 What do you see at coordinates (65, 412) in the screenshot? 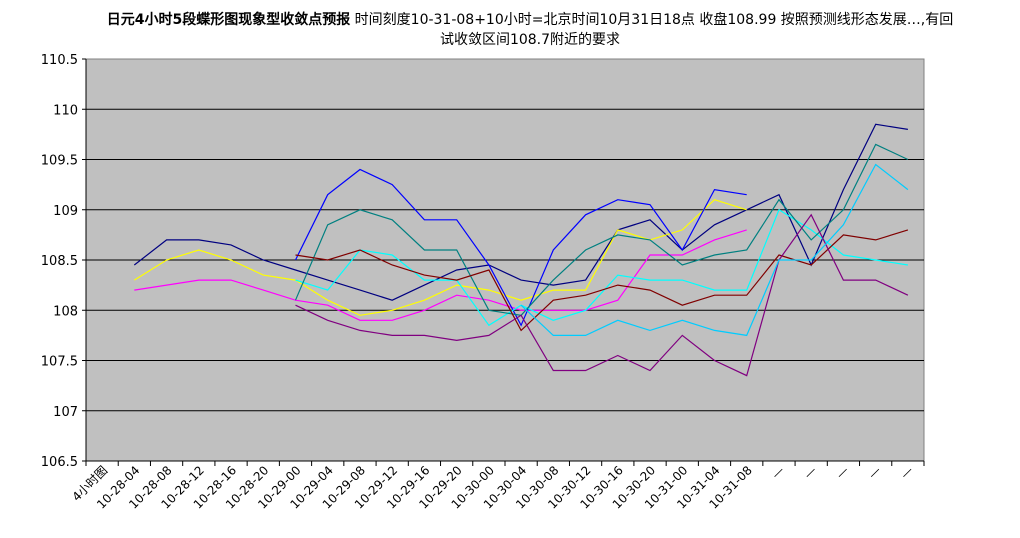
I see `y-tick-label: 107` at bounding box center [65, 412].